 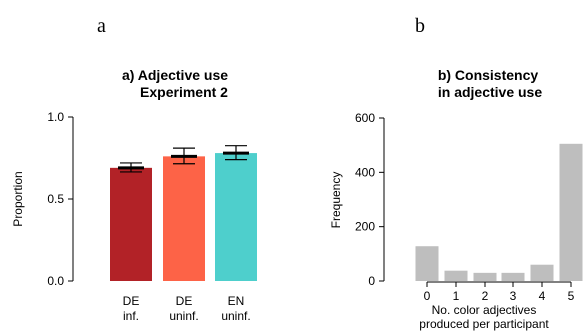 I want to click on chart-a-y-tick-label: 0.0, so click(x=55, y=281).